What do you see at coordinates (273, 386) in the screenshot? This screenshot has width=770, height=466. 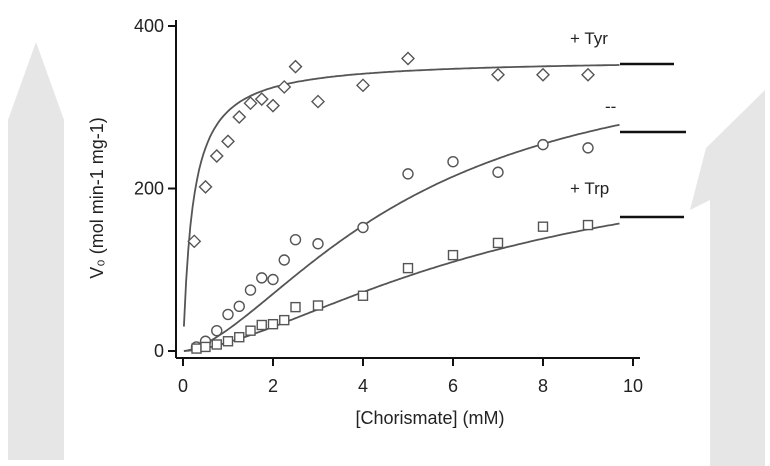 I see `x-tick-label: 2` at bounding box center [273, 386].